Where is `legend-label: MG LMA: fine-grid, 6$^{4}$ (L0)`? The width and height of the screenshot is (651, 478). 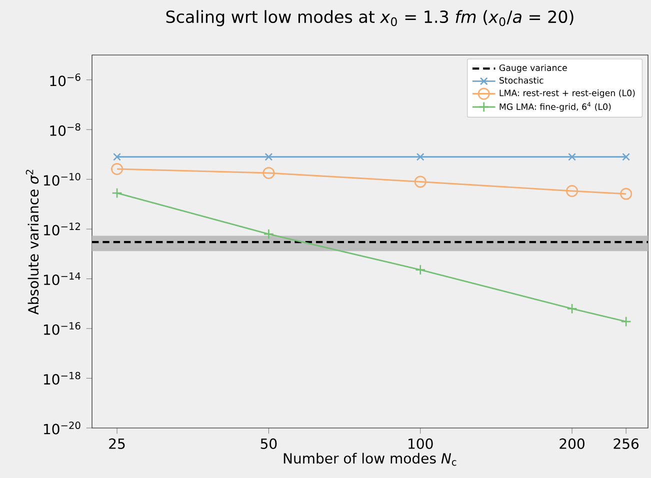
legend-label: MG LMA: fine-grid, 6$^{4}$ (L0) is located at coordinates (555, 107).